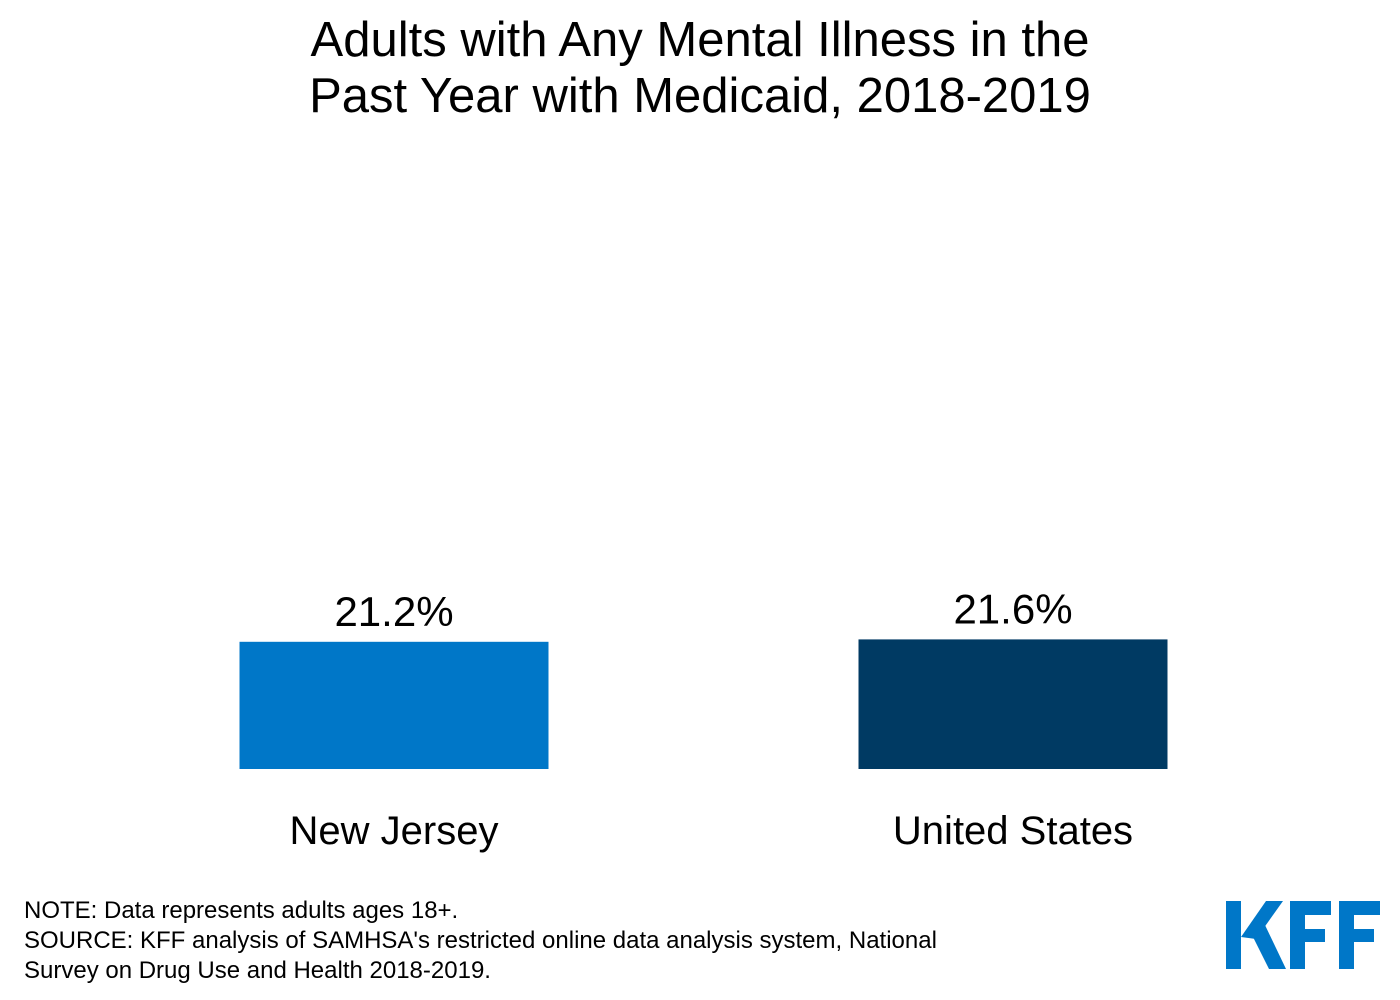 The width and height of the screenshot is (1400, 1000). What do you see at coordinates (241, 910) in the screenshot?
I see `note-text: NOTE: Data represents adults ages 18+.` at bounding box center [241, 910].